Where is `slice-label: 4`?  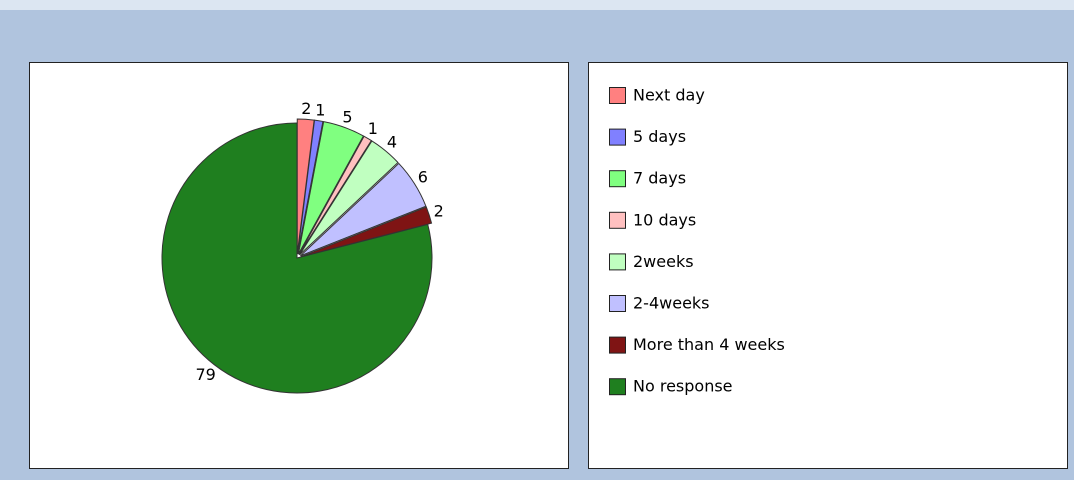
slice-label: 4 is located at coordinates (392, 142).